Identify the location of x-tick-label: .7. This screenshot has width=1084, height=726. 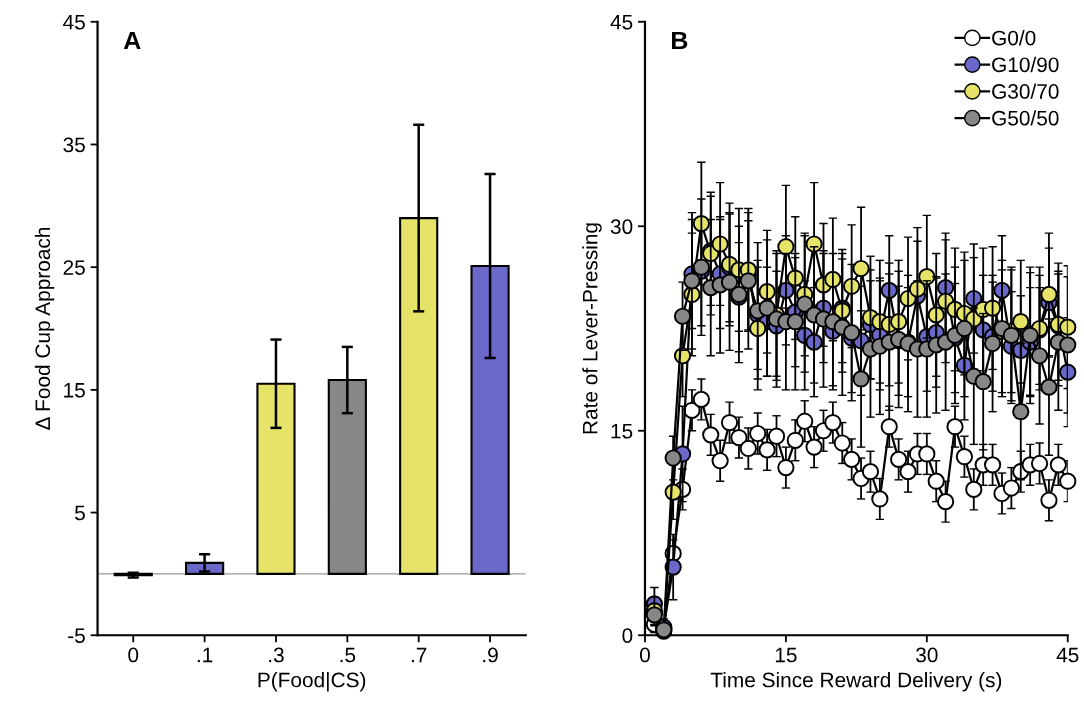
(419, 655).